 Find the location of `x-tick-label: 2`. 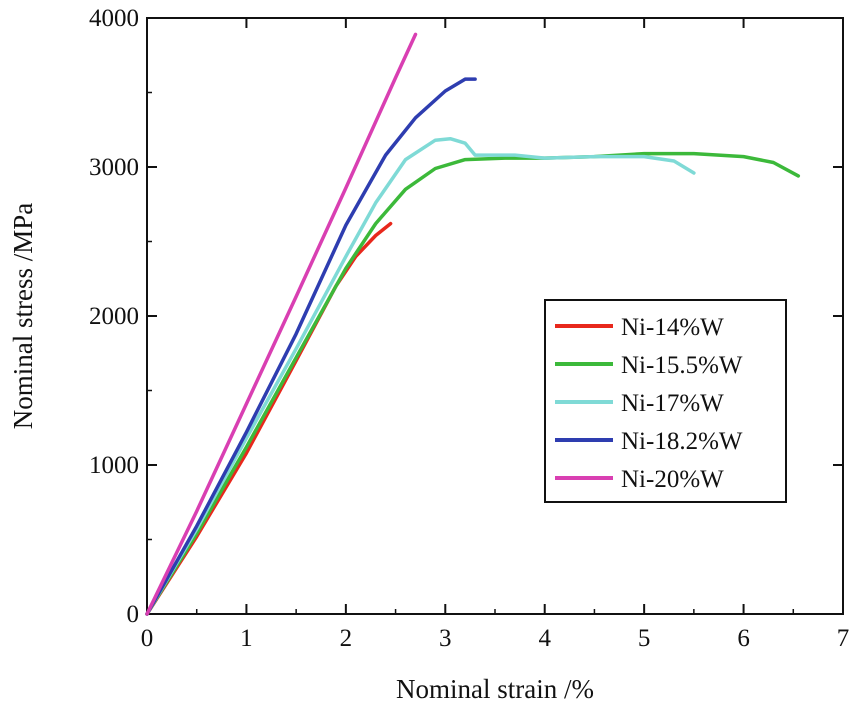

x-tick-label: 2 is located at coordinates (346, 638).